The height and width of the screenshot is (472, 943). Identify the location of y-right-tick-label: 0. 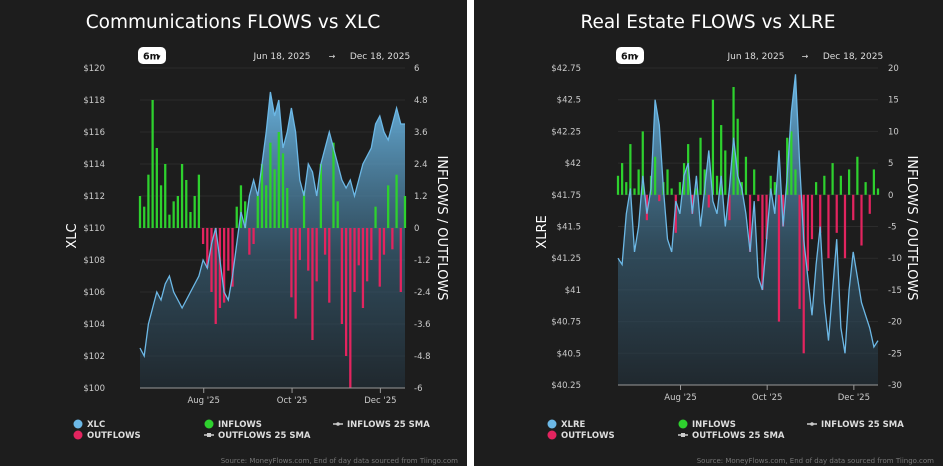
(890, 196).